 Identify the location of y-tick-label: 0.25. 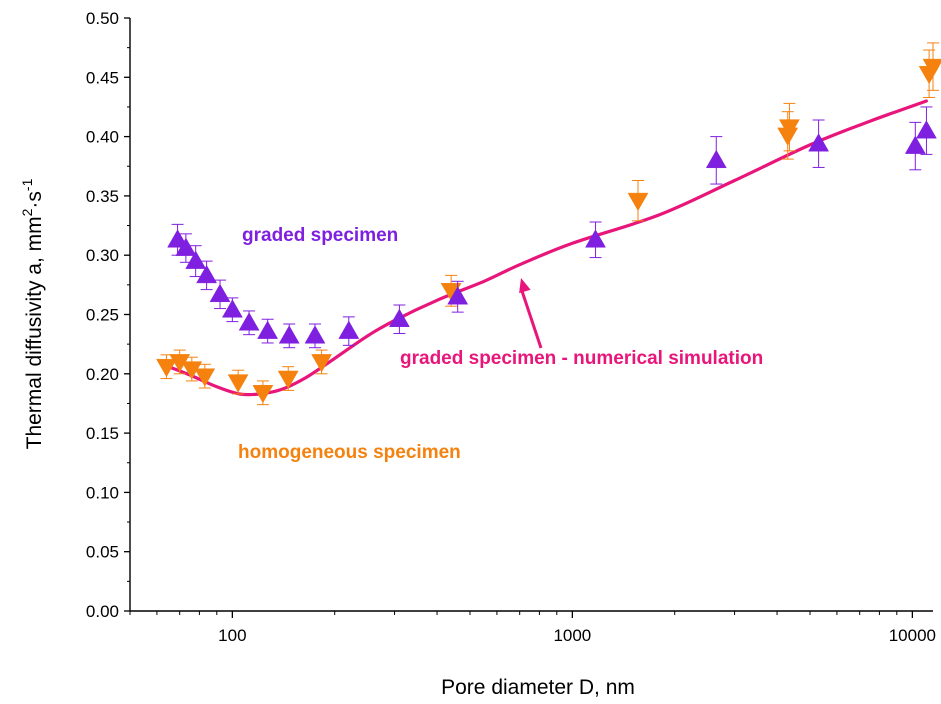
(102, 315).